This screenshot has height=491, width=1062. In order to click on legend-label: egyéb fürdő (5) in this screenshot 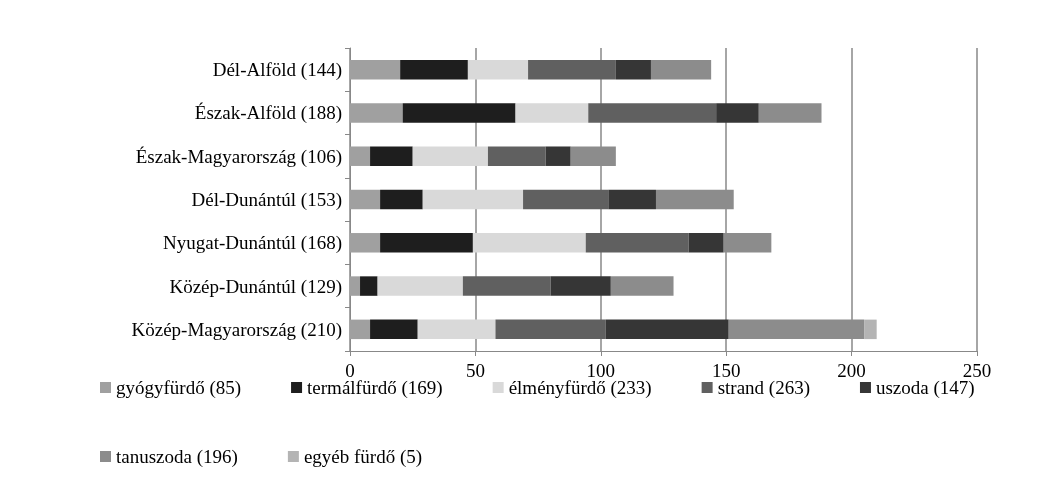, I will do `click(363, 457)`.